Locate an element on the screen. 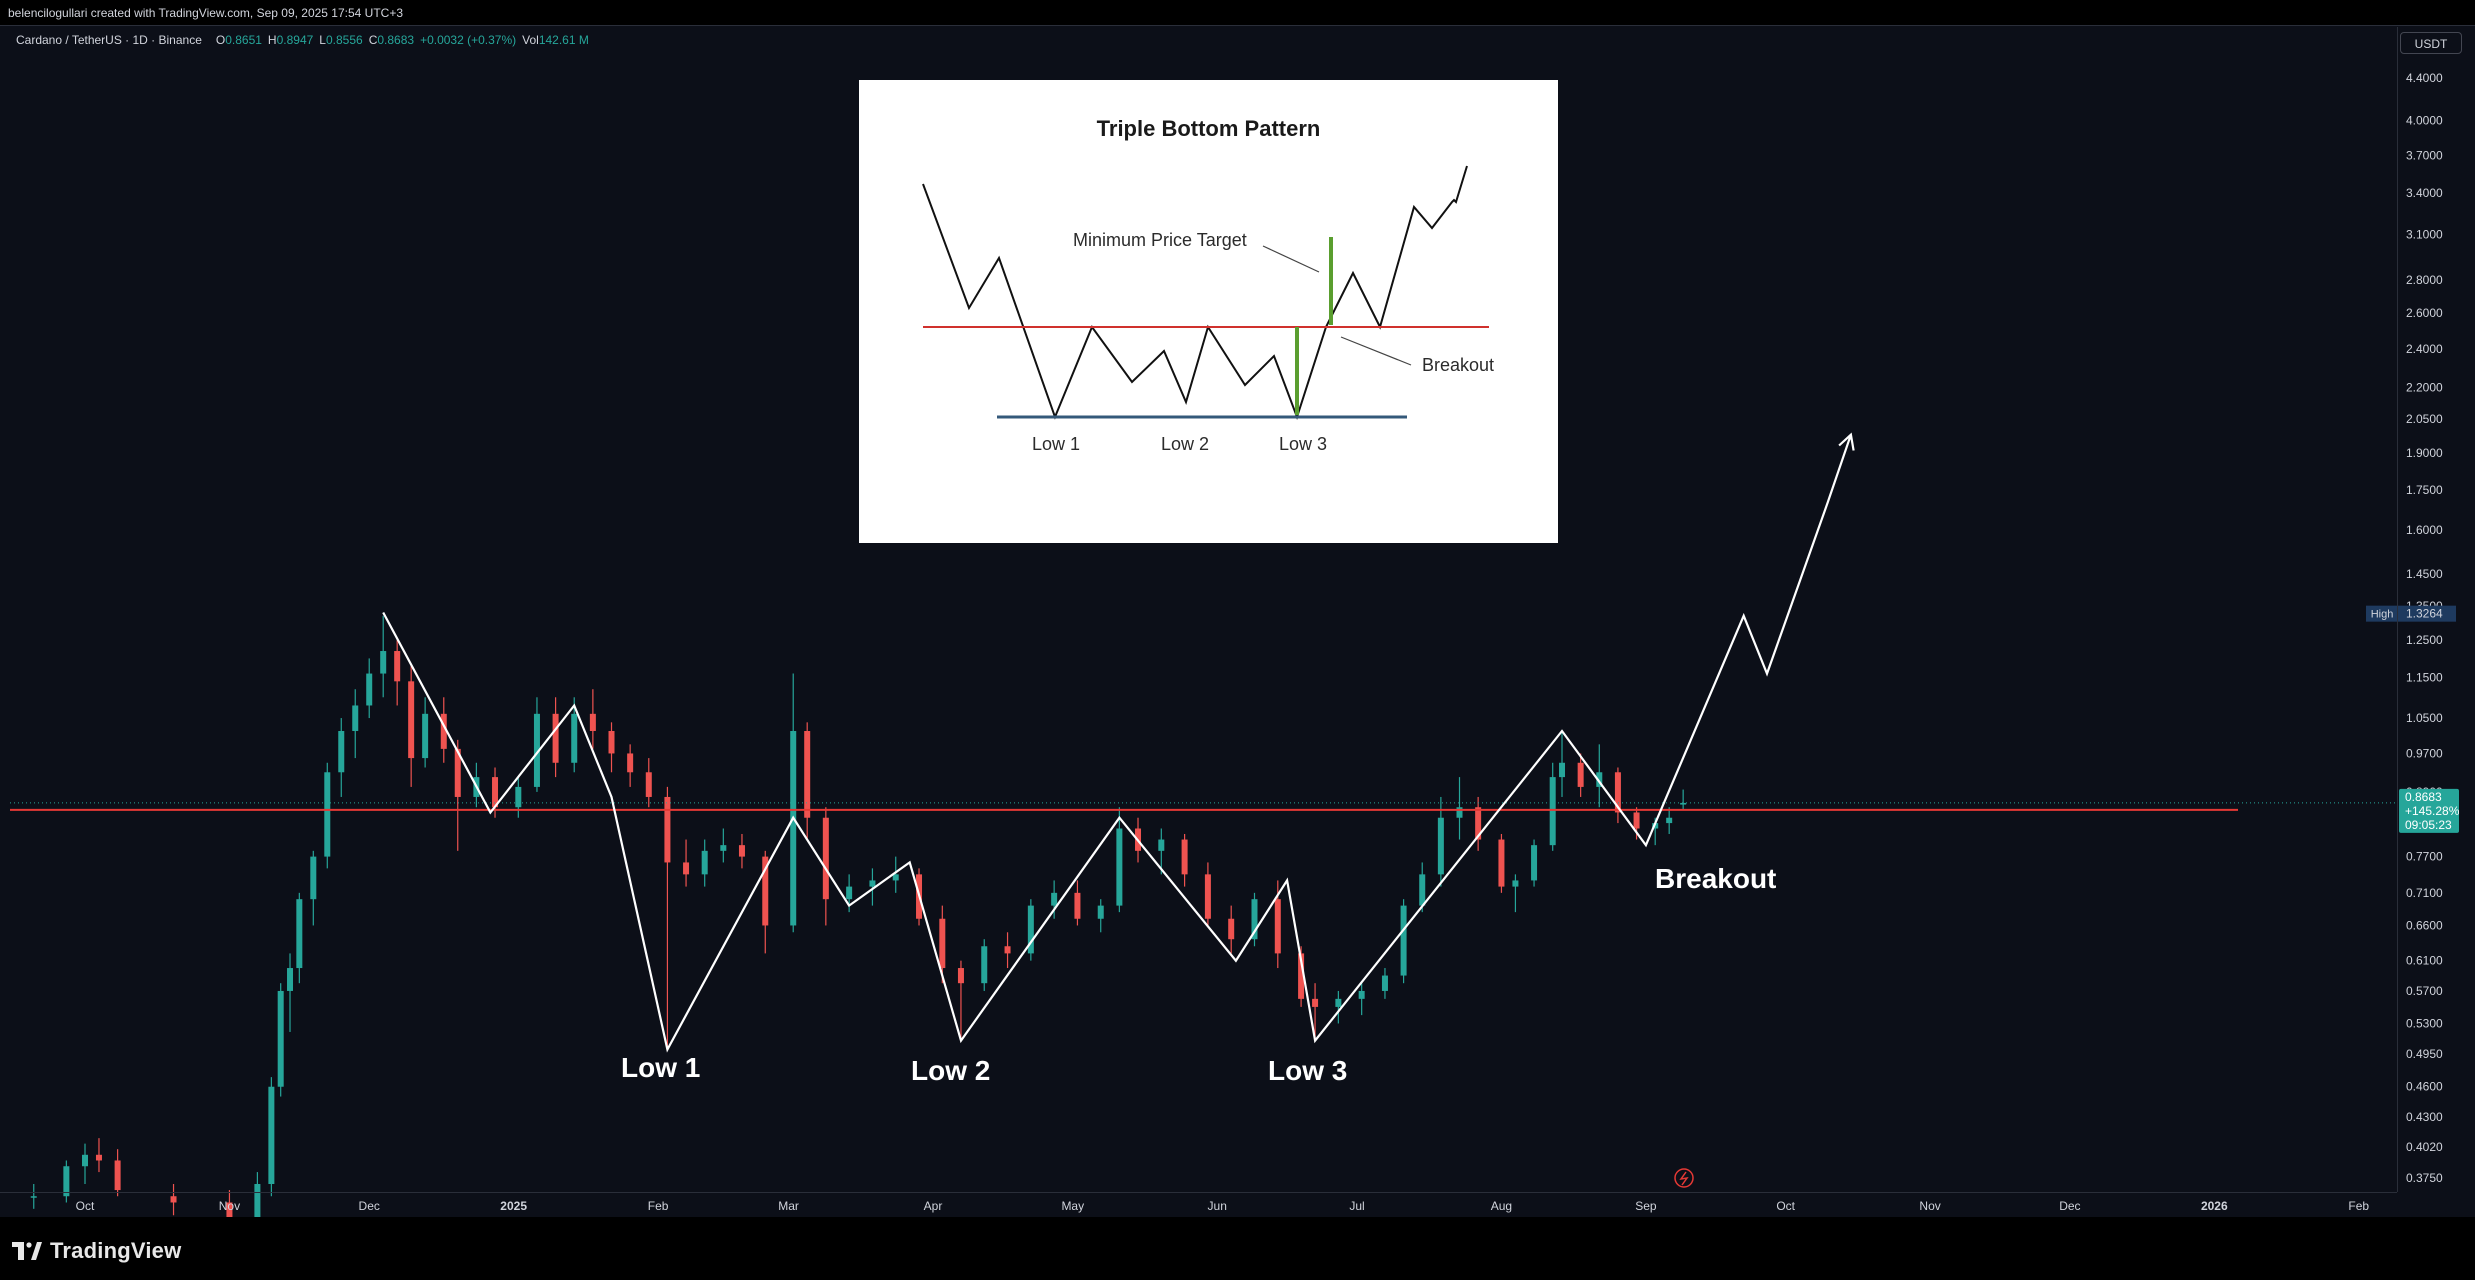 The image size is (2475, 1280). time-axis-label: Feb is located at coordinates (2358, 1206).